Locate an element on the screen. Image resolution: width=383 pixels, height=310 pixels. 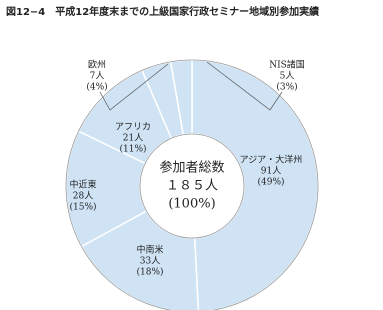
value-label: 21人 is located at coordinates (133, 138).